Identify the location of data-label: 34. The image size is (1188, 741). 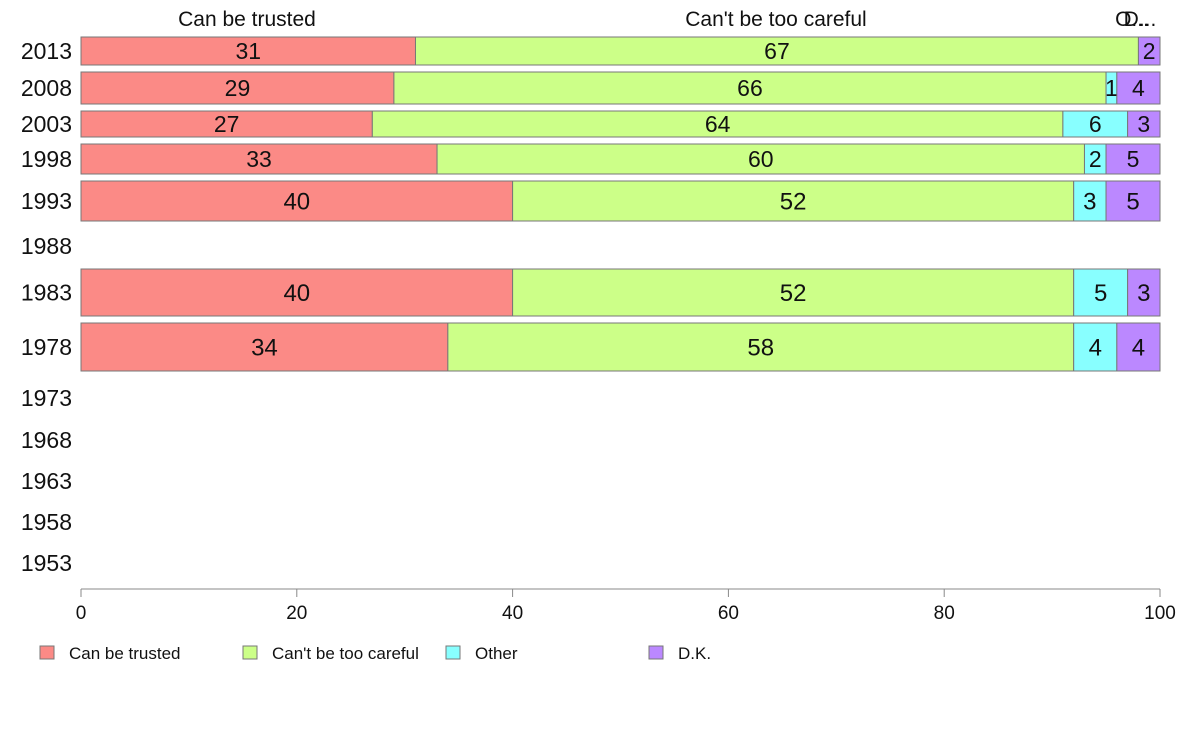
(264, 347).